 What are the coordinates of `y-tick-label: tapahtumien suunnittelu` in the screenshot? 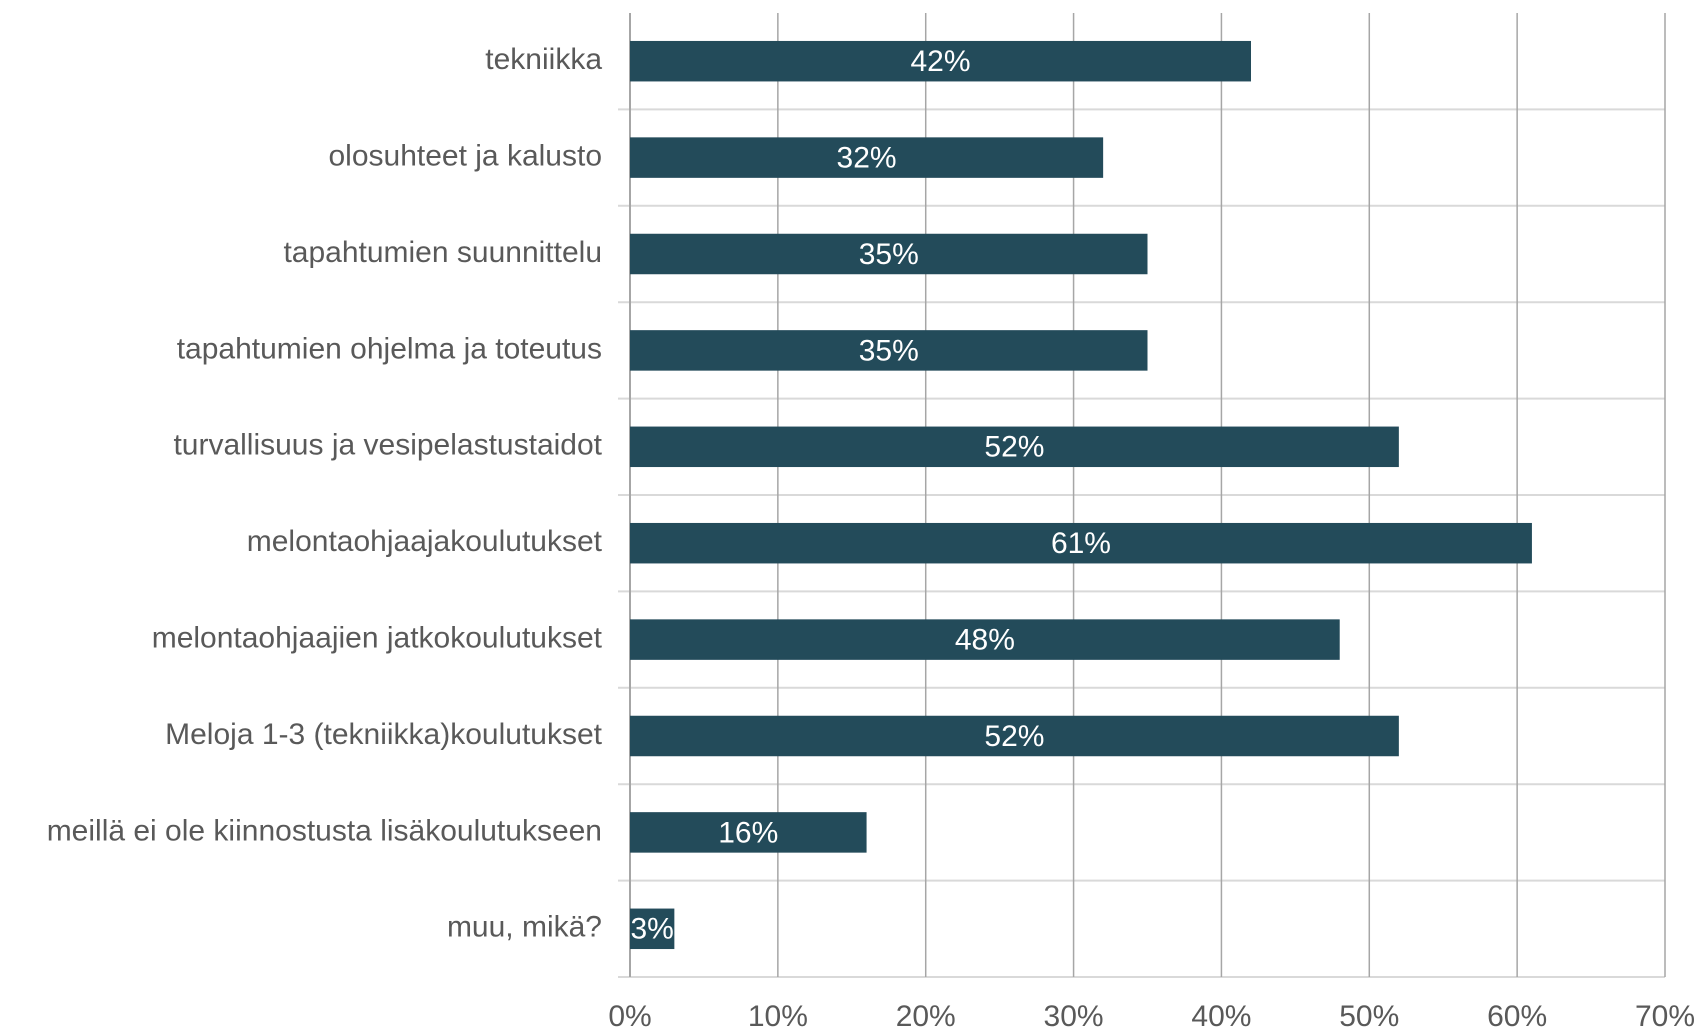 It's located at (442, 252).